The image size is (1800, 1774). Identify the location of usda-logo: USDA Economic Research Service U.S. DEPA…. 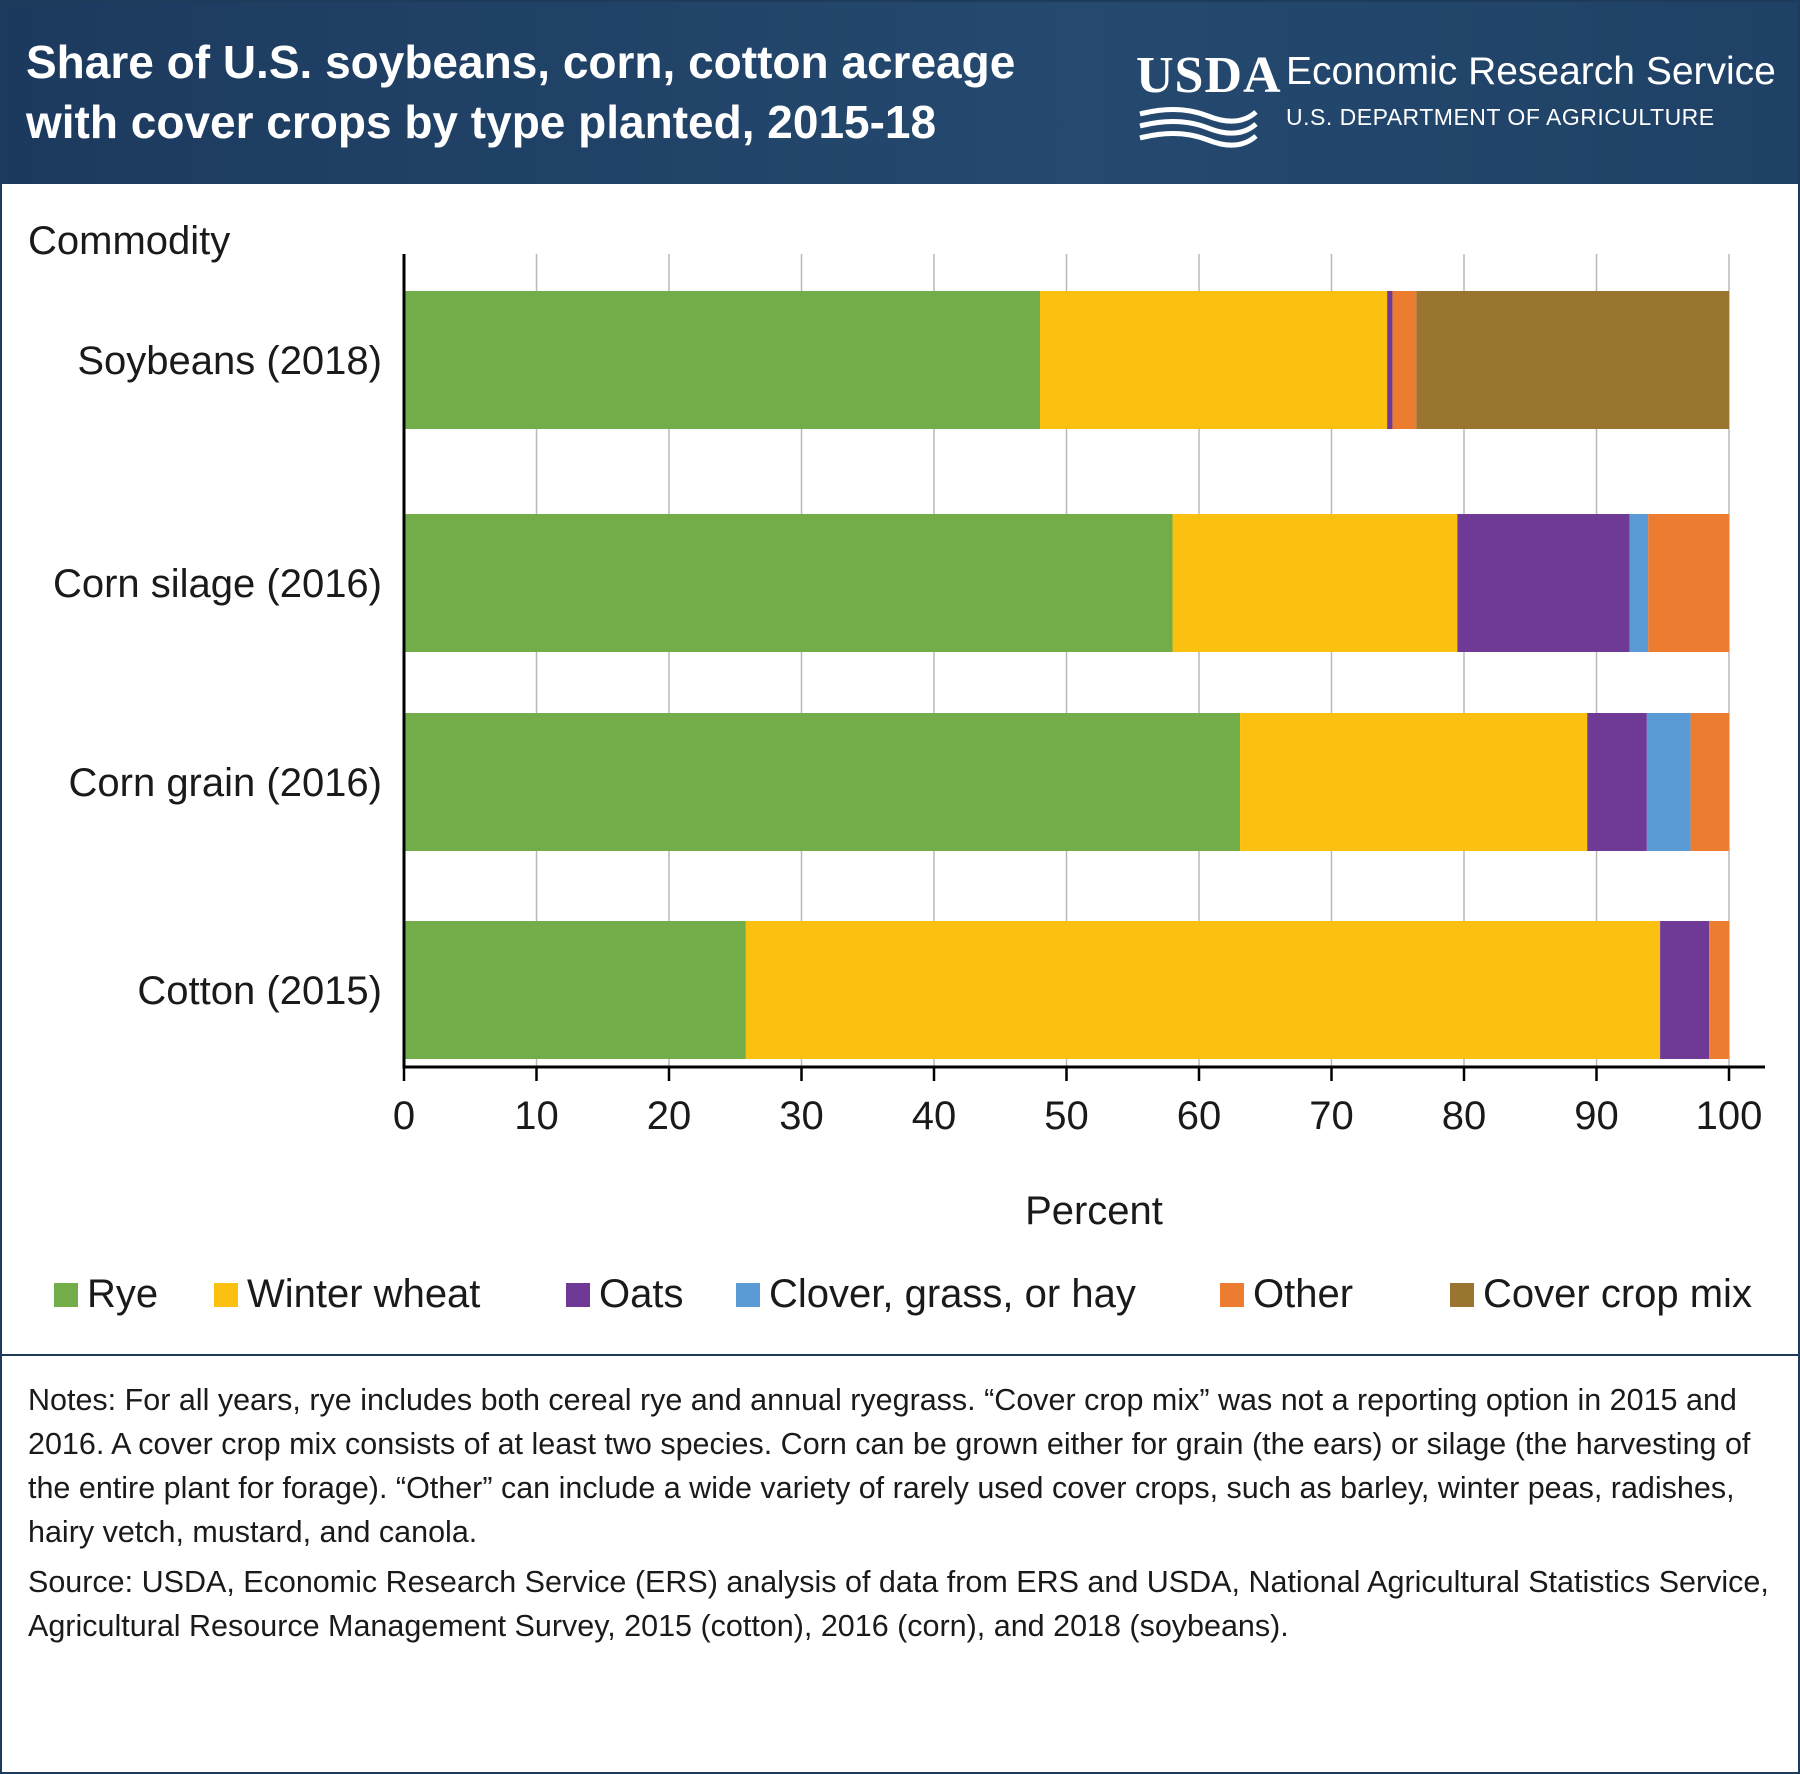
(1456, 97).